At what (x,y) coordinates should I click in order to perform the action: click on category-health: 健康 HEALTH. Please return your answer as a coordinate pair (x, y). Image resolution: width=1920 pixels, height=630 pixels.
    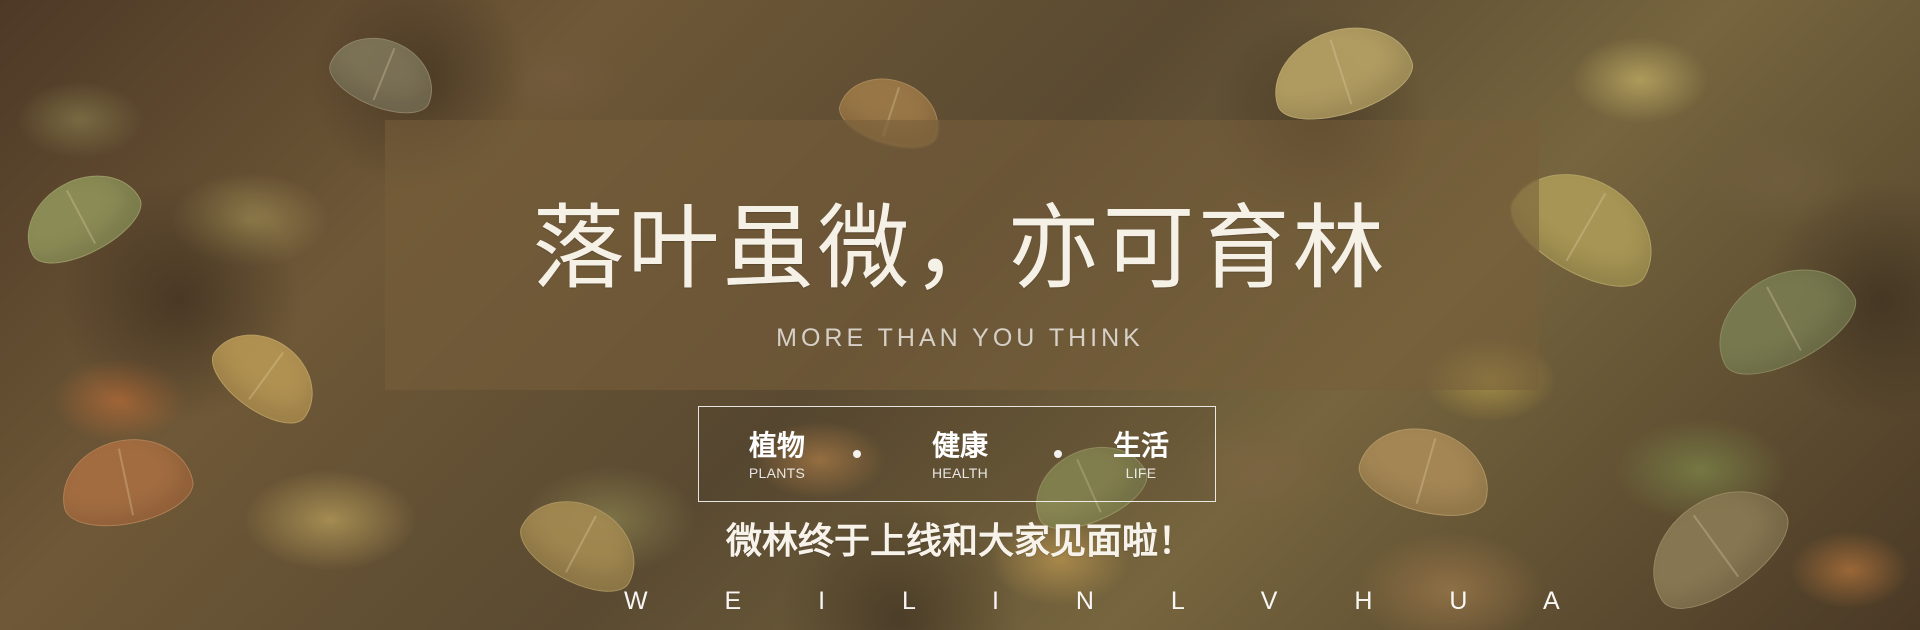
    Looking at the image, I should click on (960, 455).